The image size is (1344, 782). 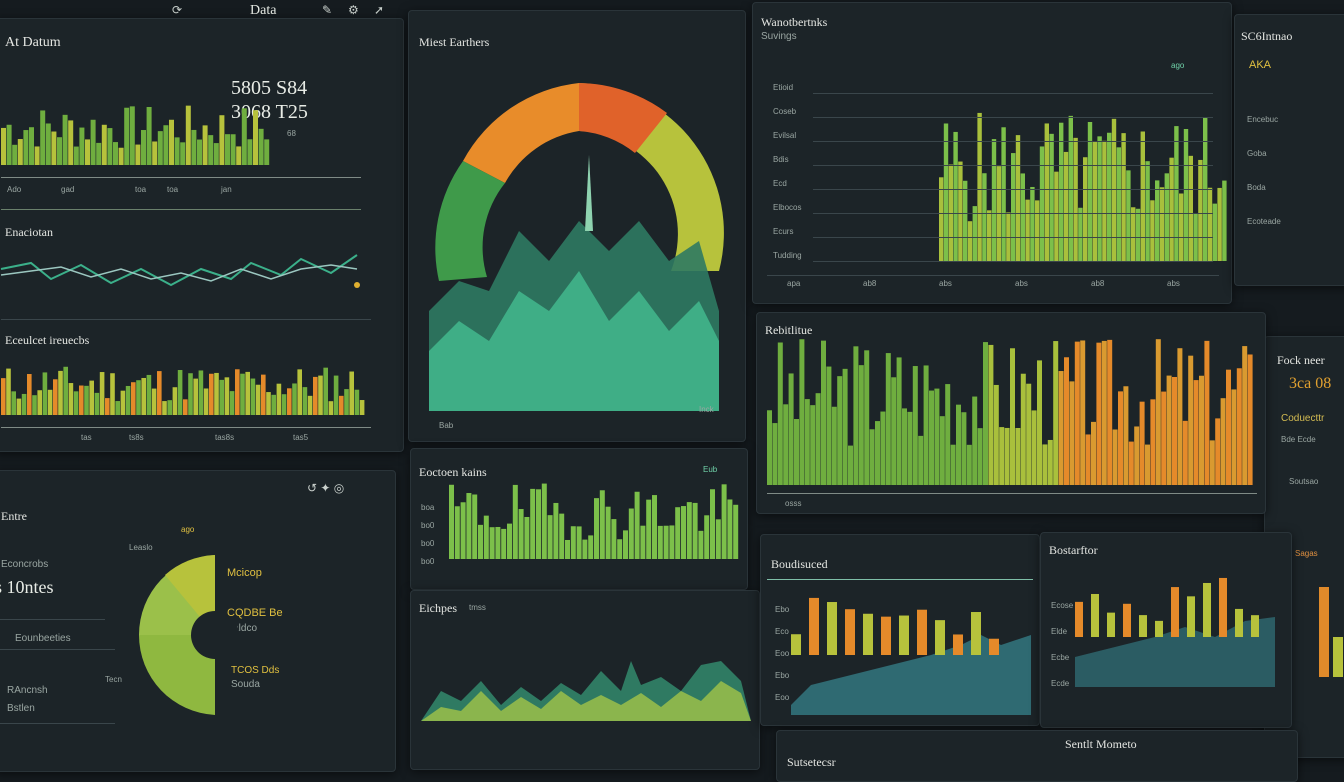 What do you see at coordinates (1021, 283) in the screenshot?
I see `tick: abs` at bounding box center [1021, 283].